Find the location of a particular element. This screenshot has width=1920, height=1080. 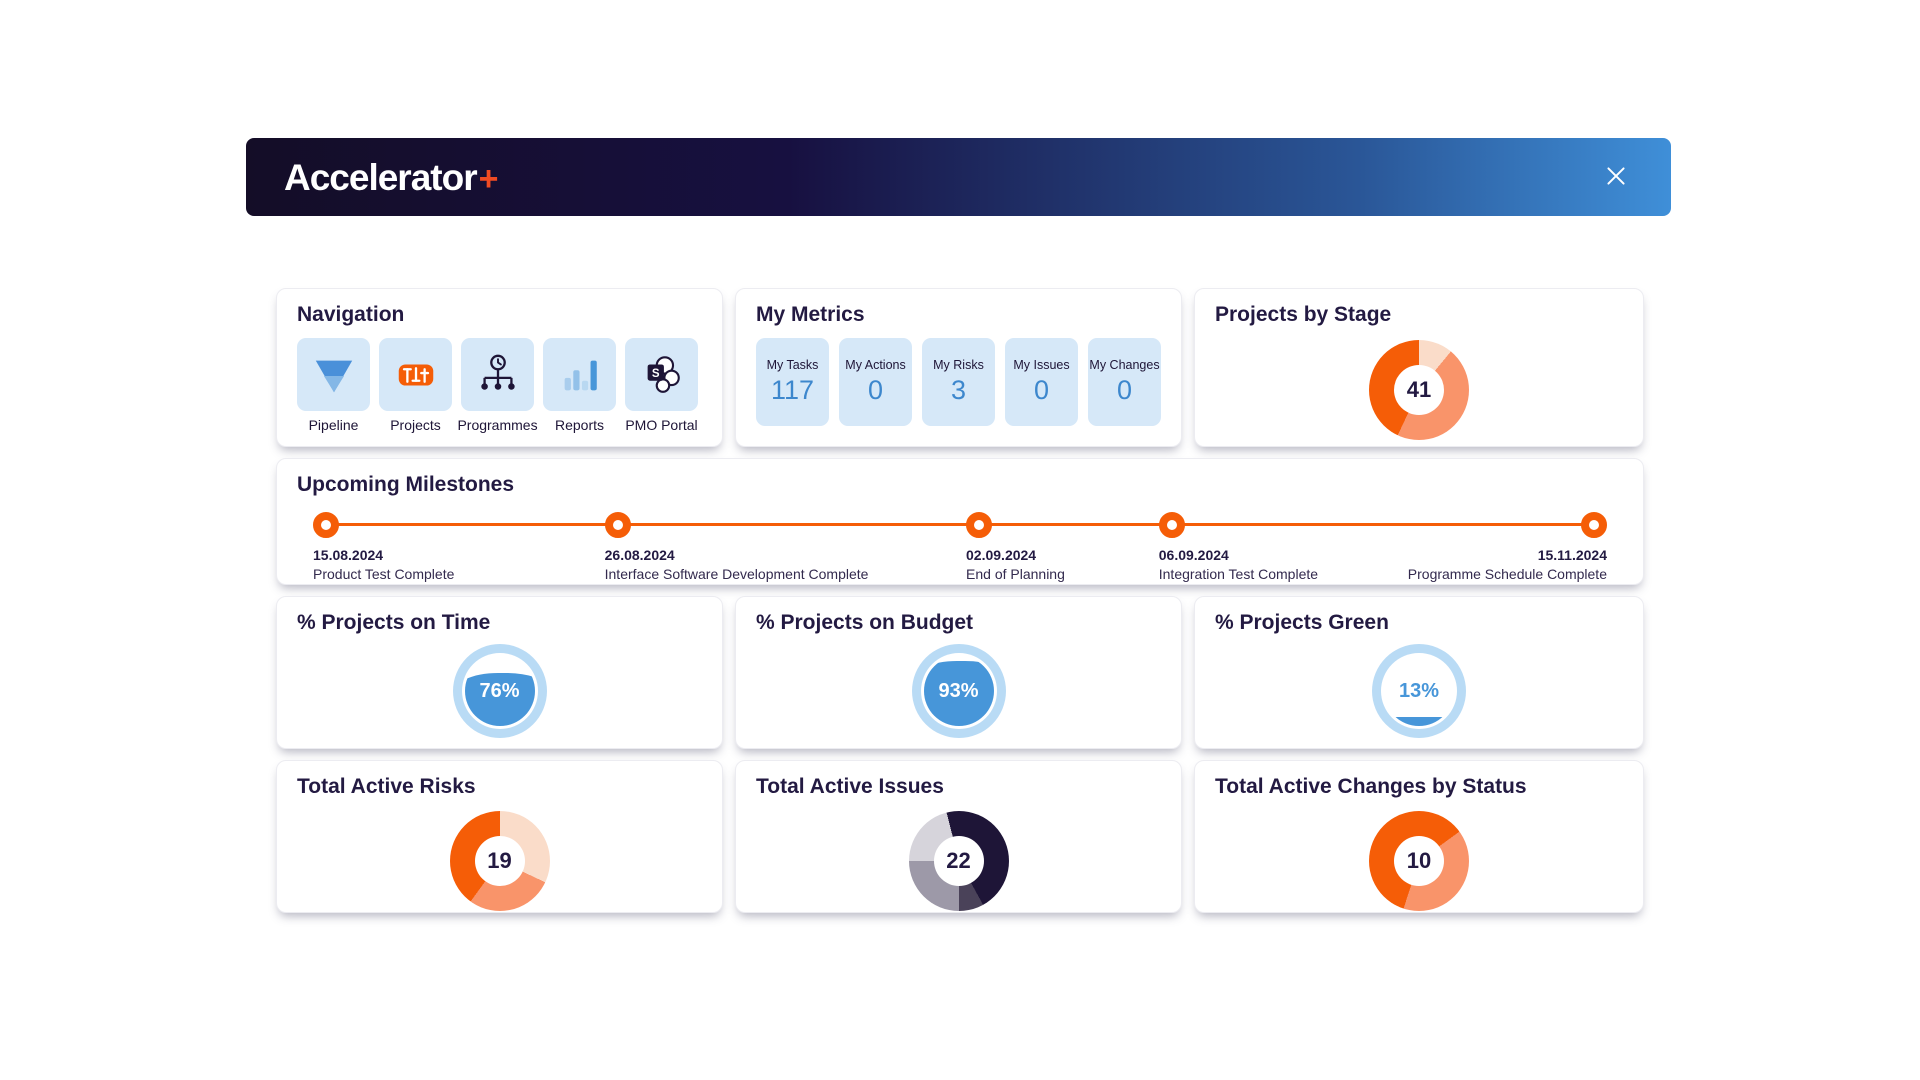

total-active-issues-chart: 22 is located at coordinates (958, 861).